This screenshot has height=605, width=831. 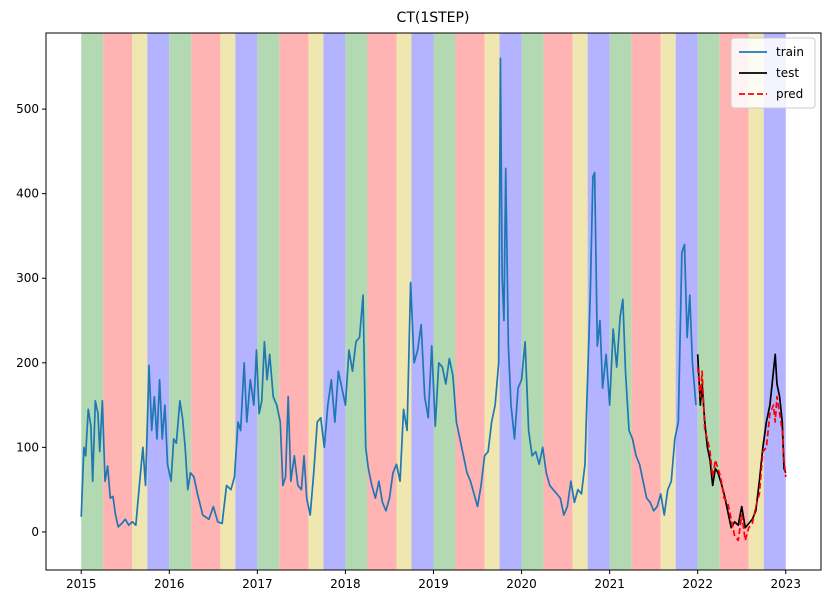 What do you see at coordinates (521, 584) in the screenshot?
I see `x-tick-label: 2020` at bounding box center [521, 584].